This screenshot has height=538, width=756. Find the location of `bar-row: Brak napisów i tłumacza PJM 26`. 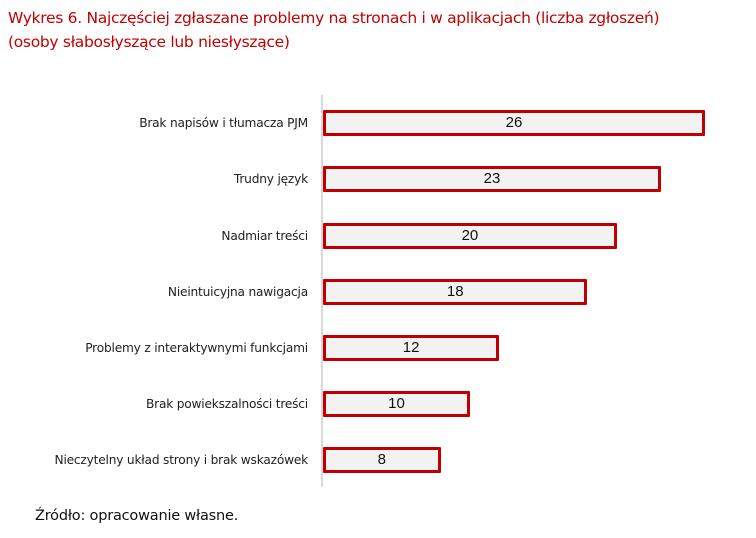

bar-row: Brak napisów i tłumacza PJM 26 is located at coordinates (378, 123).